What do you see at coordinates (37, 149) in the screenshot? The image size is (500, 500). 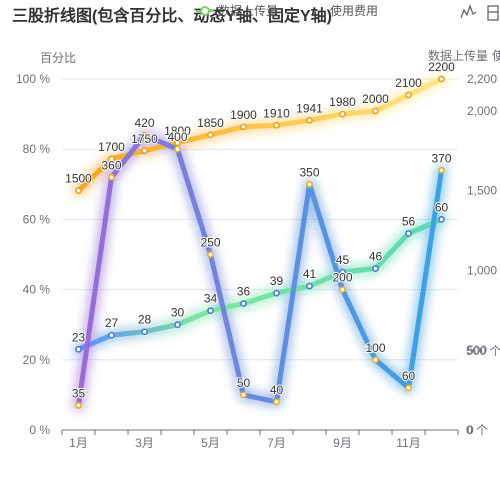 I see `y-left-tick-label: 80 %` at bounding box center [37, 149].